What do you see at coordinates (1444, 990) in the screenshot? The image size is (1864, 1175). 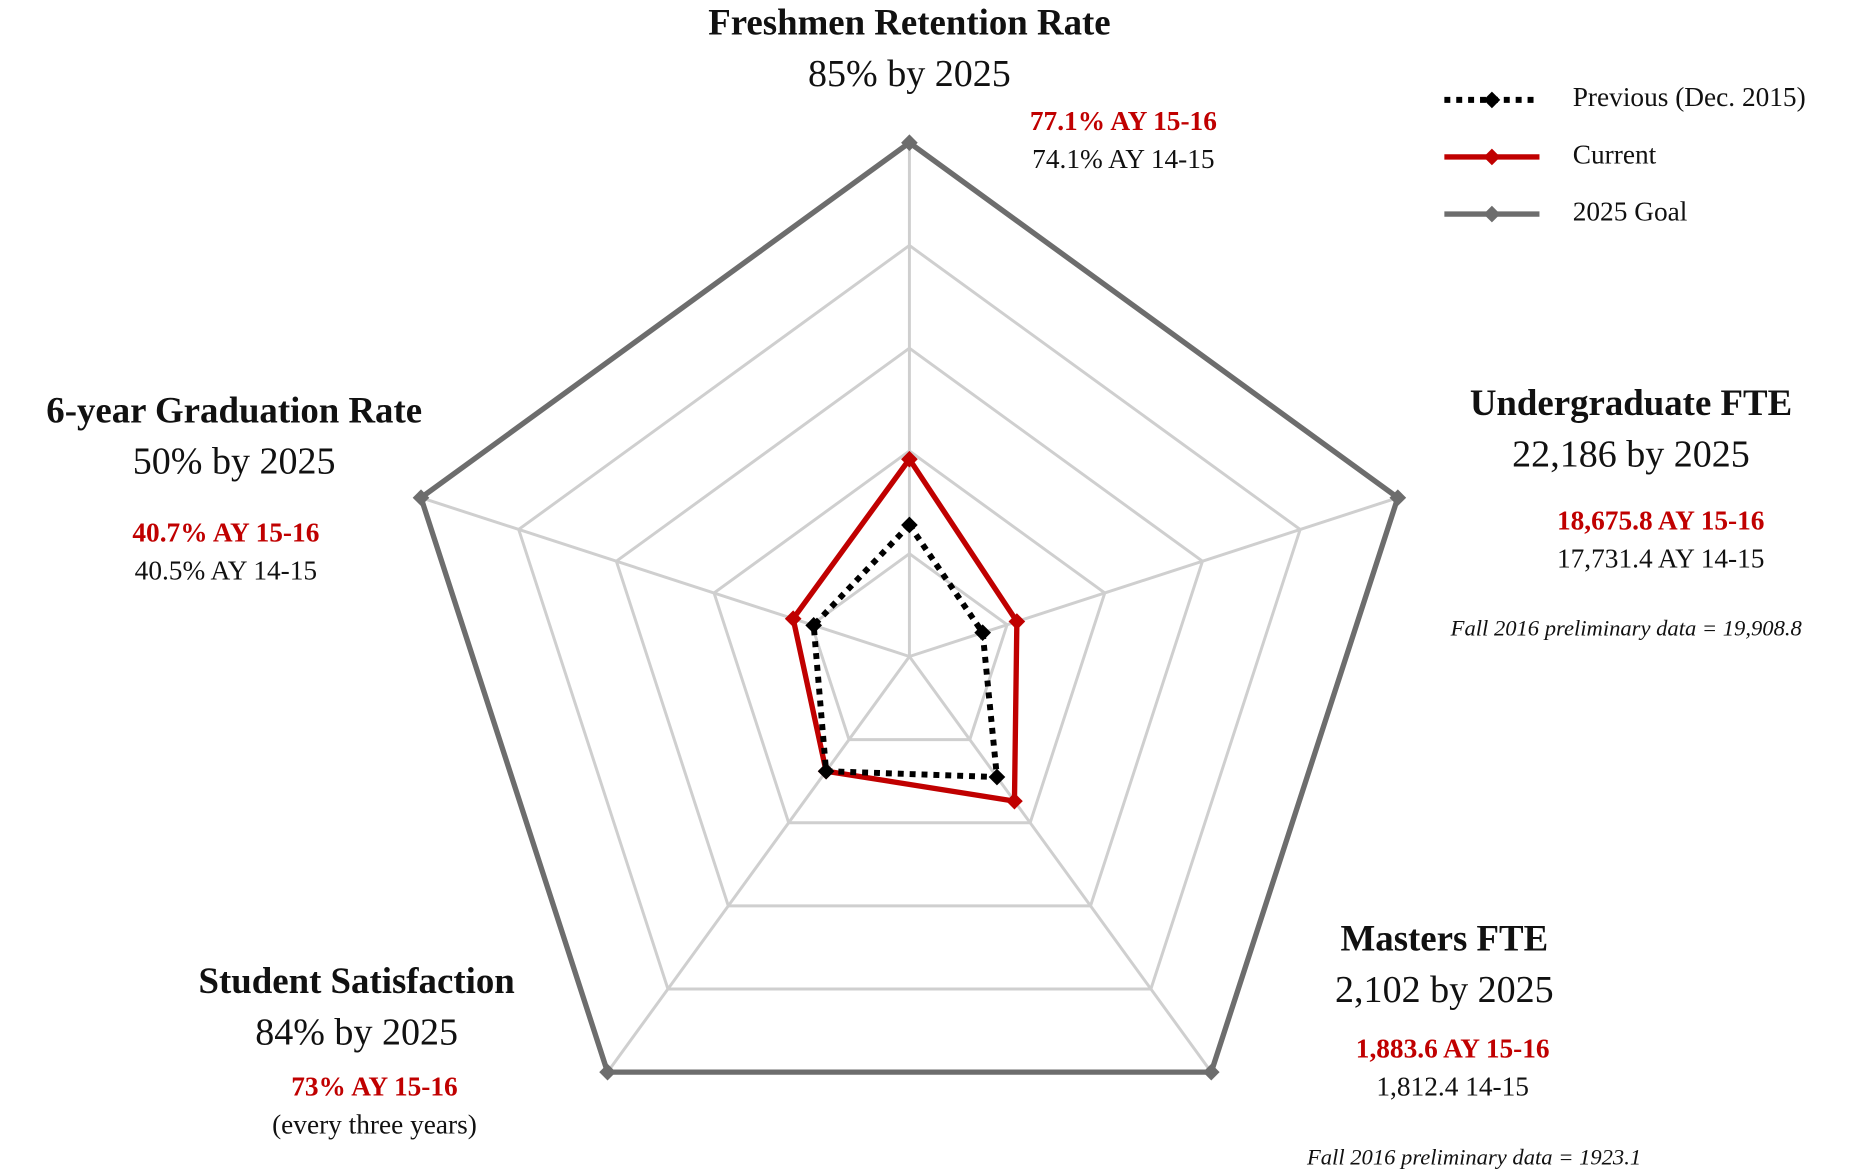 I see `axis-goal: 2,102 by 2025` at bounding box center [1444, 990].